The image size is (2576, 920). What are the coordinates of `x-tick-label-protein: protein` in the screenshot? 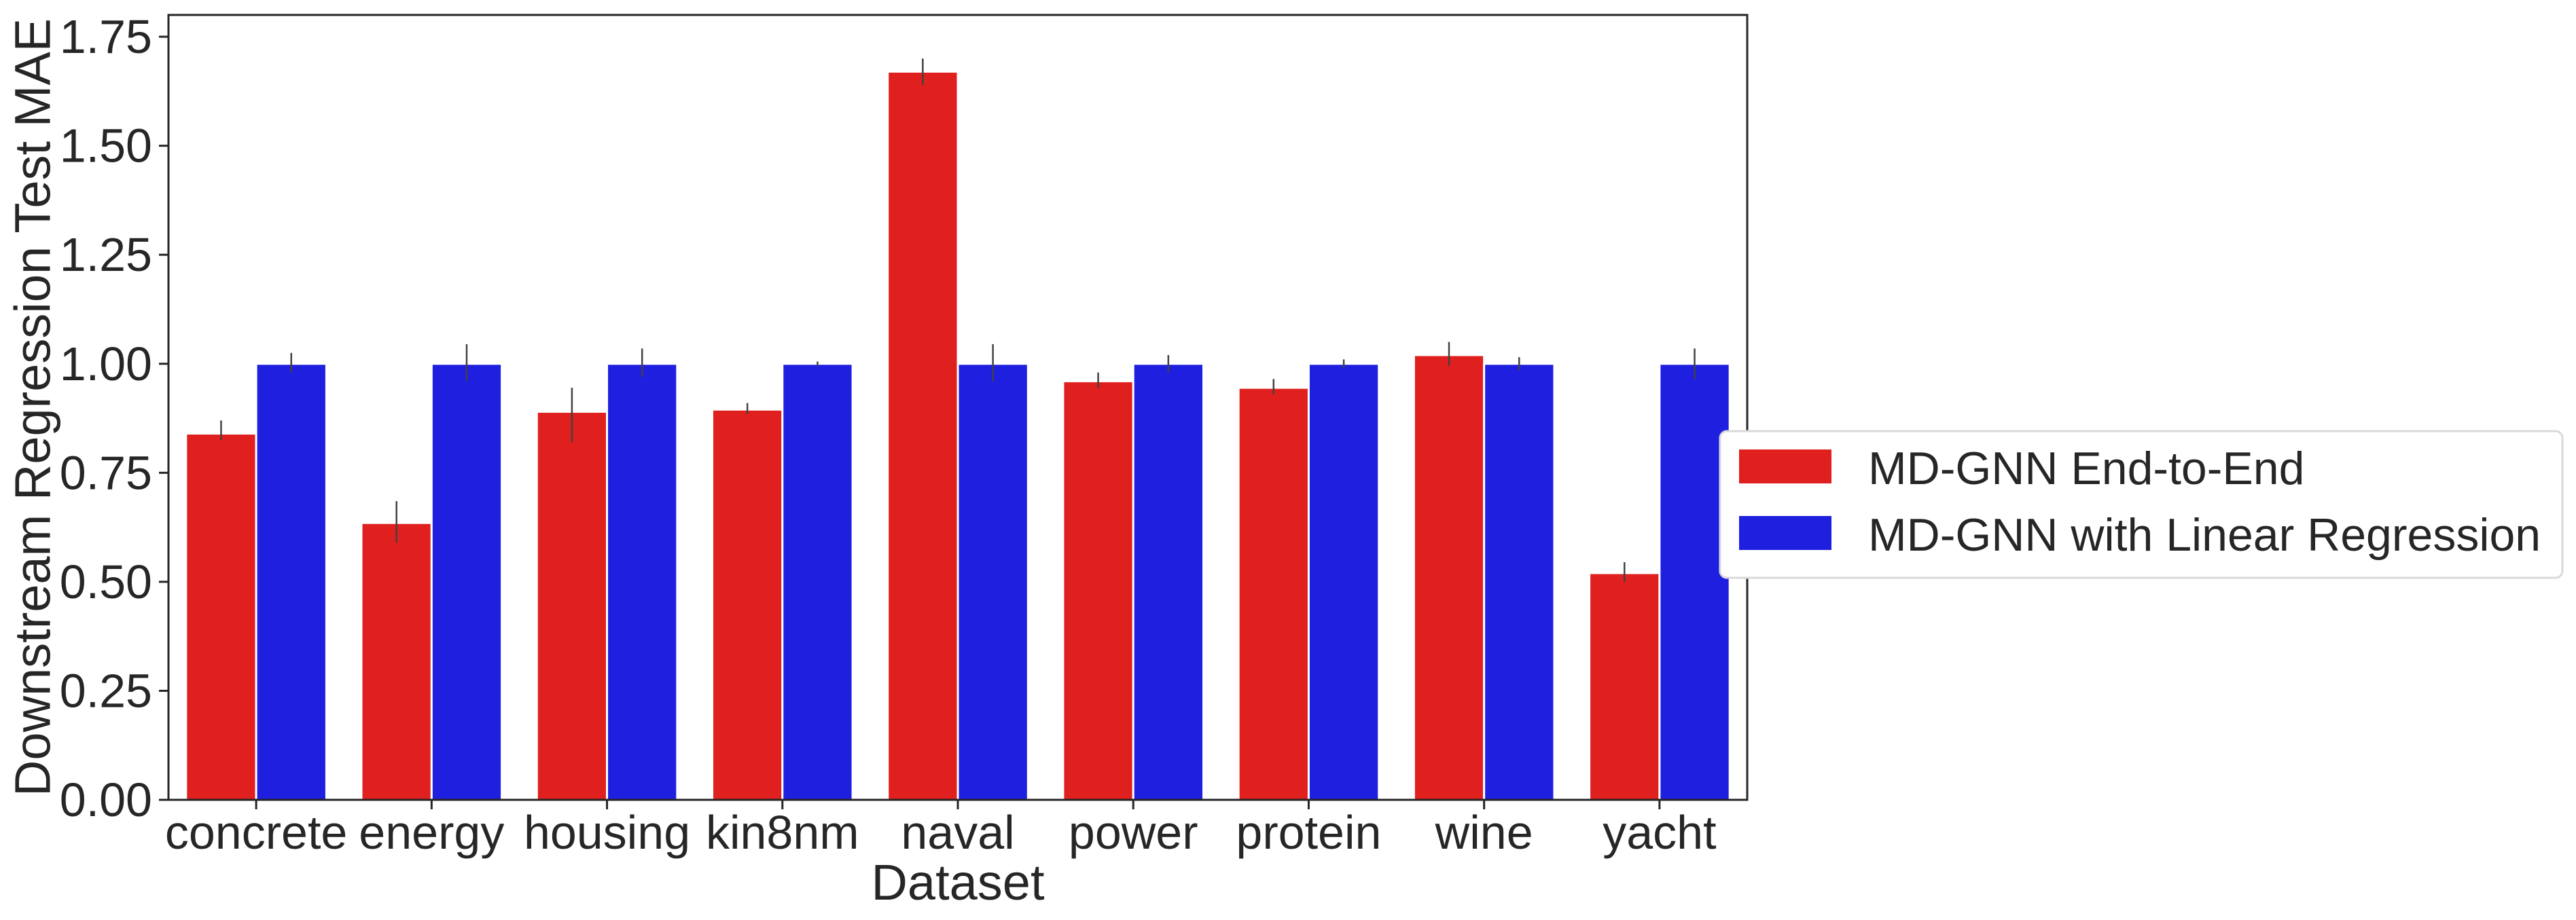 It's located at (1309, 832).